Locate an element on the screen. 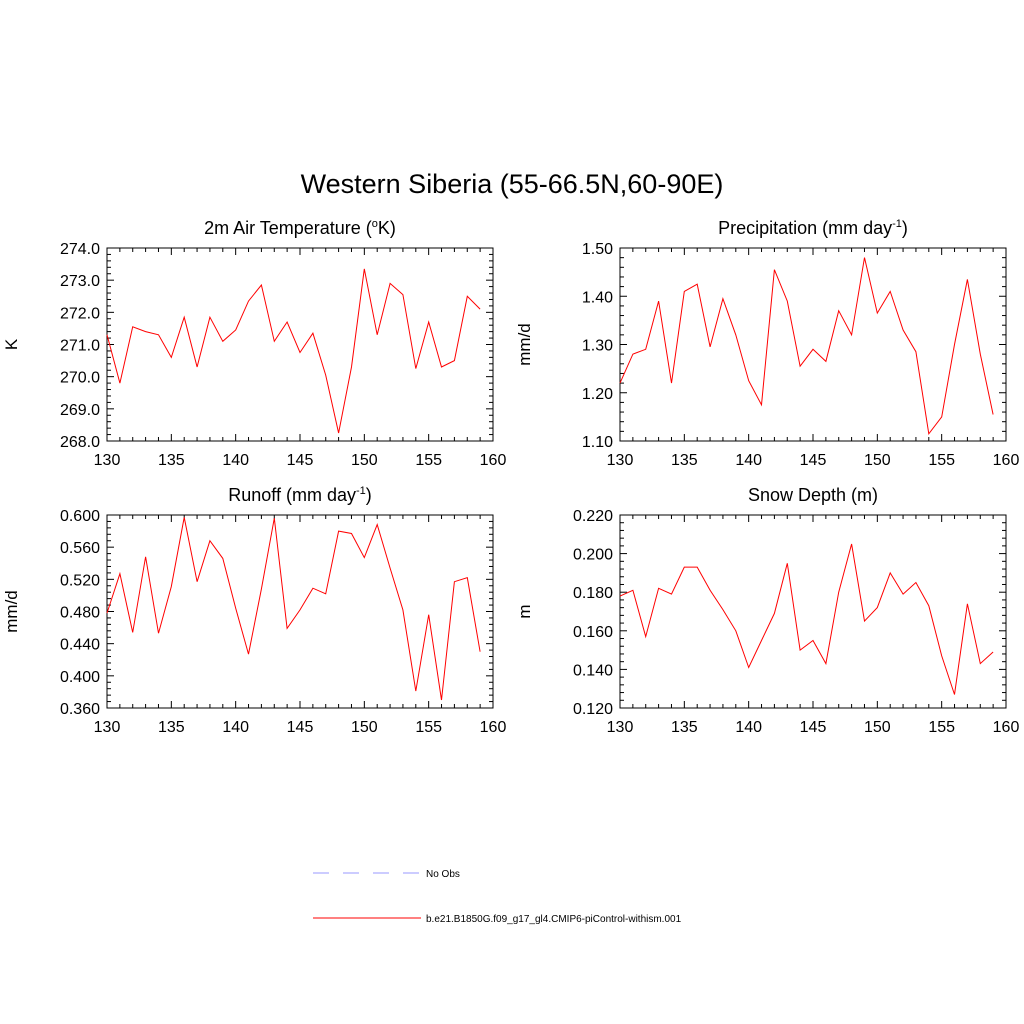  y-tick-label: 1.40 is located at coordinates (597, 297).